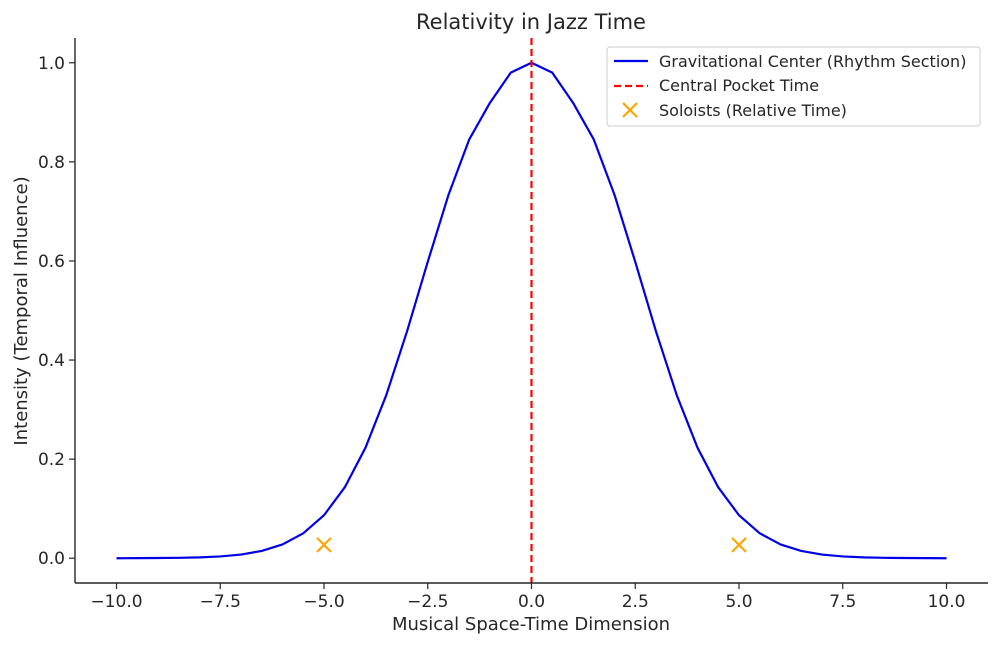 The width and height of the screenshot is (1000, 646). I want to click on y-tick-label: 1.0, so click(51, 64).